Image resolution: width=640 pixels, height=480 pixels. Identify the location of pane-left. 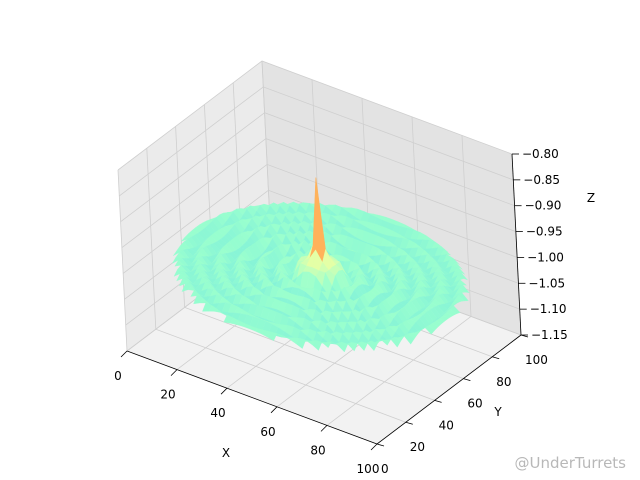
(194, 206).